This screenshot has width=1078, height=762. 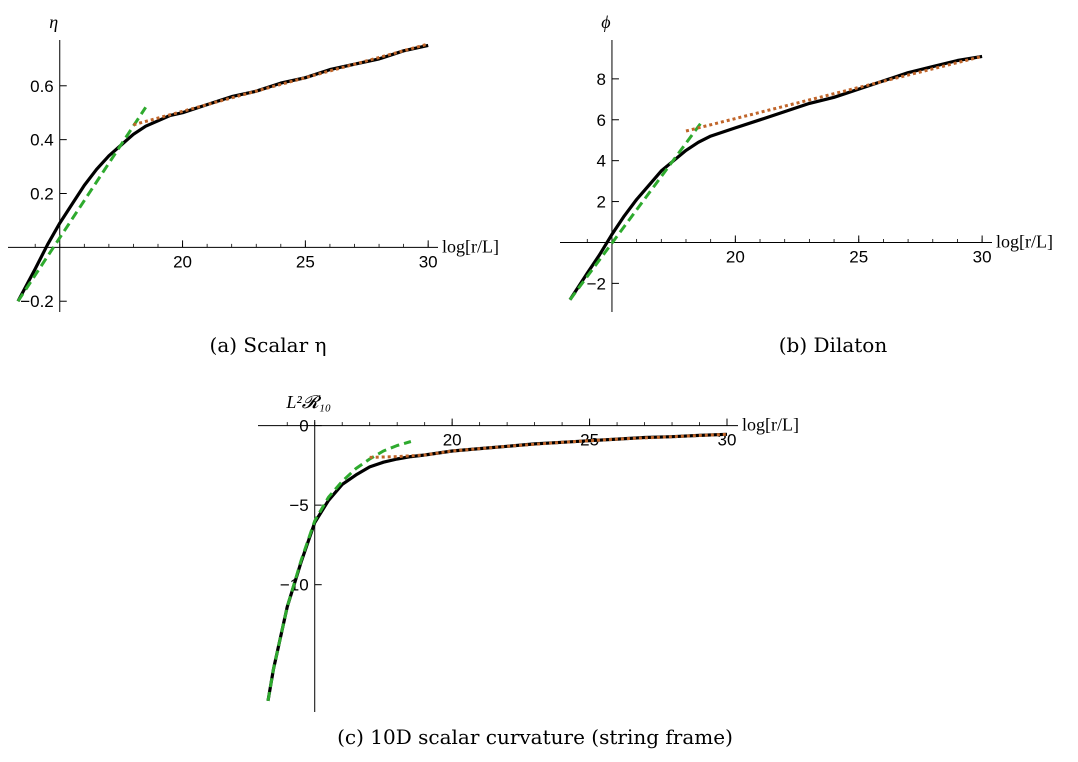 I want to click on caption-a: (a) Scalar η, so click(x=268, y=345).